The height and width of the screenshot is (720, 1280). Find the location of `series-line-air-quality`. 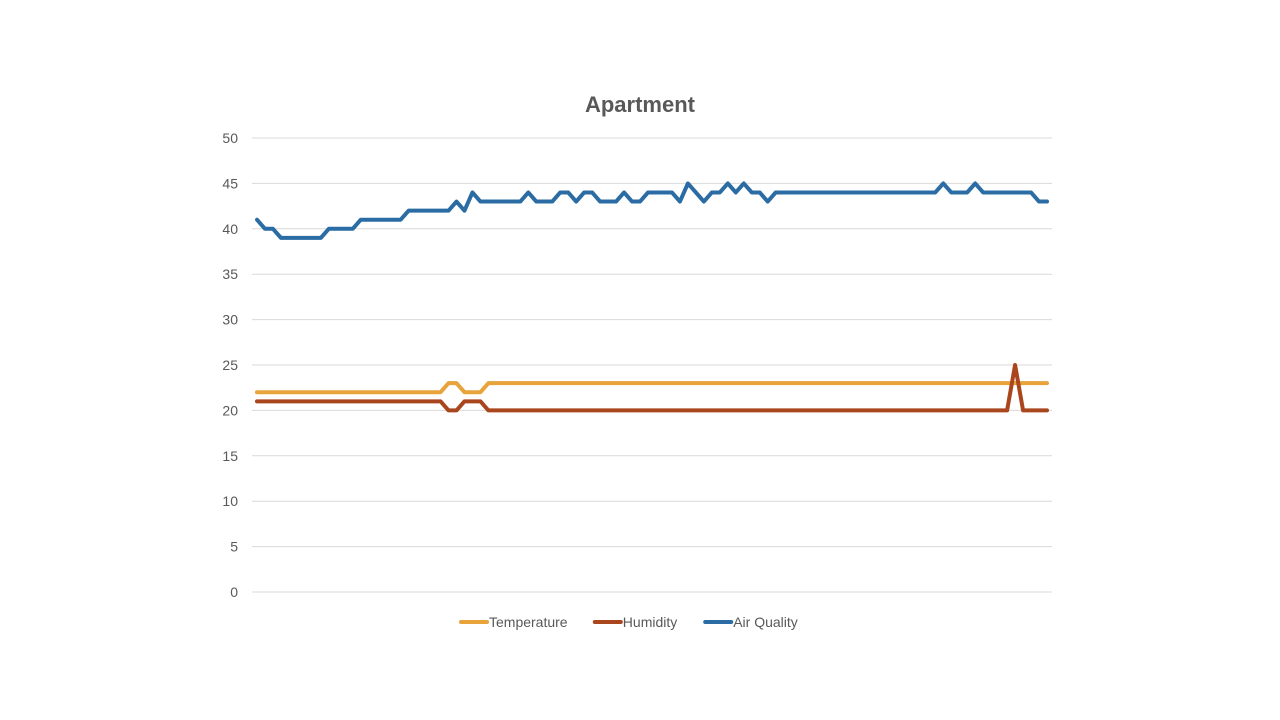

series-line-air-quality is located at coordinates (652, 210).